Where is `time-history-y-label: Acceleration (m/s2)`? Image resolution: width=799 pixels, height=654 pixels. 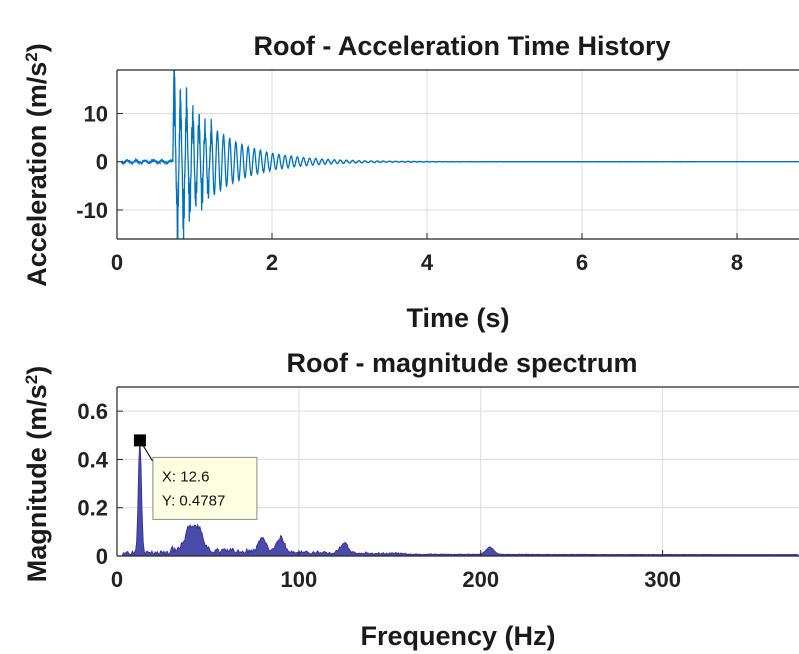 time-history-y-label: Acceleration (m/s2) is located at coordinates (37, 165).